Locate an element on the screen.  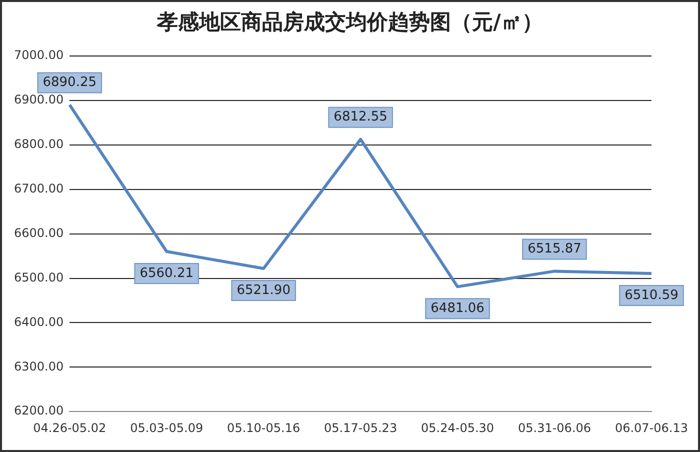
data-label: 6521.90 is located at coordinates (263, 290).